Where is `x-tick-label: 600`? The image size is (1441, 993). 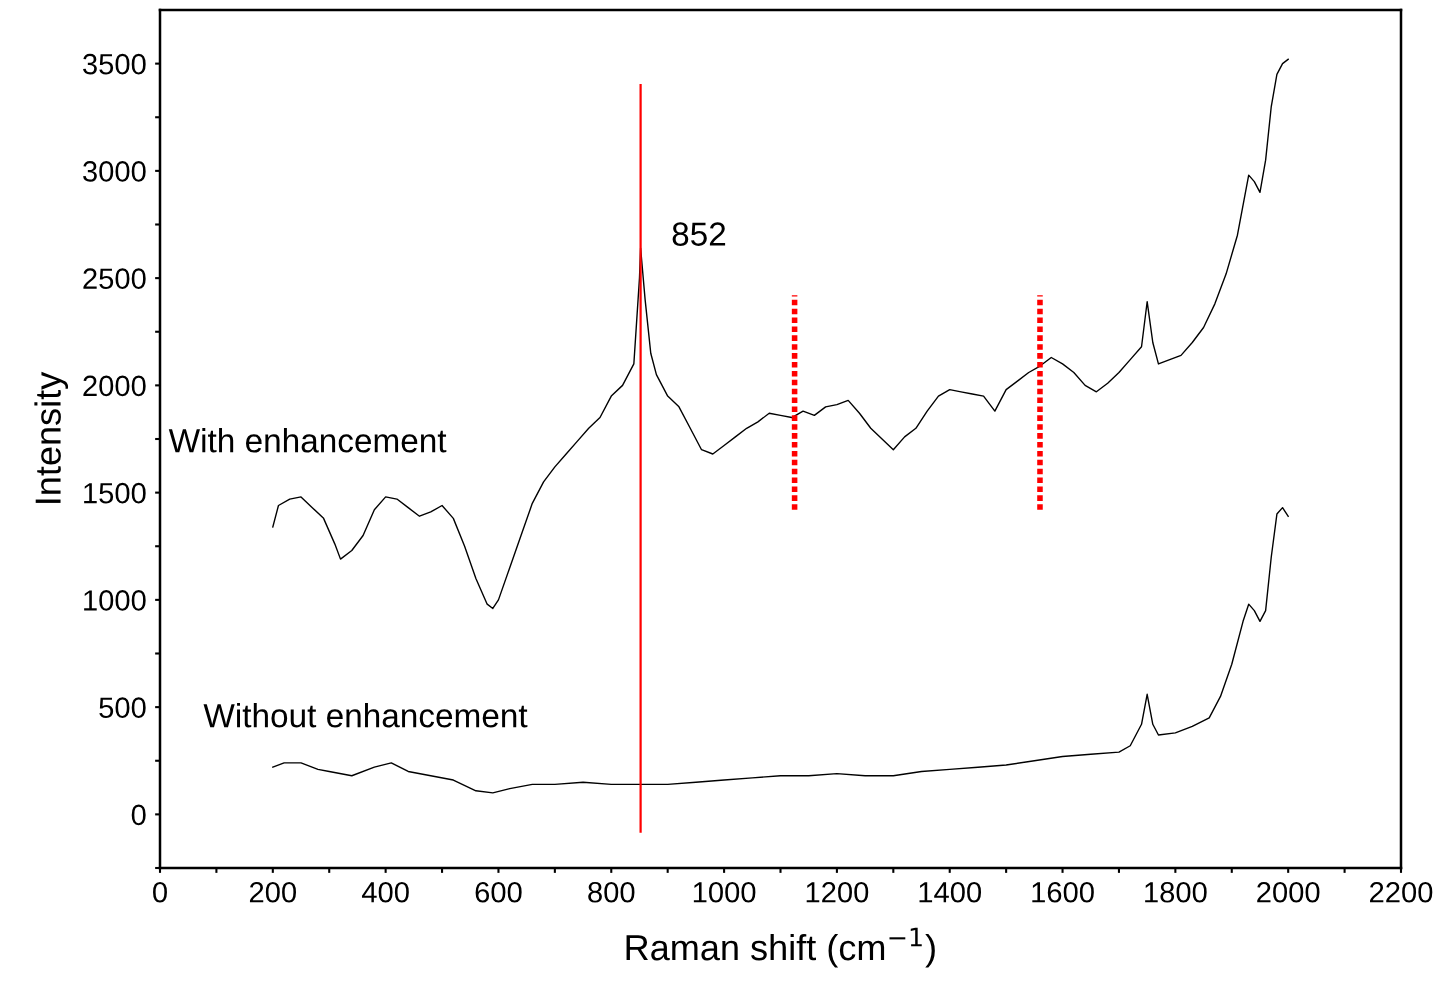 x-tick-label: 600 is located at coordinates (498, 892).